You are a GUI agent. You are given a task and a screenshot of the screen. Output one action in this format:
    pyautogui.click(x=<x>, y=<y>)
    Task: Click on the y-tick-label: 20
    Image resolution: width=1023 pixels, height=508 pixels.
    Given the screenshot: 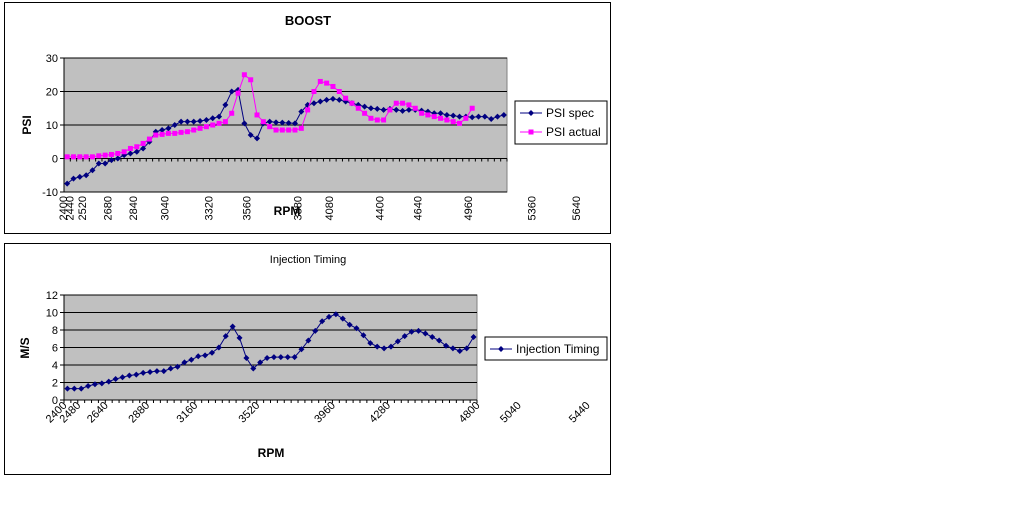 What is the action you would take?
    pyautogui.click(x=52, y=93)
    